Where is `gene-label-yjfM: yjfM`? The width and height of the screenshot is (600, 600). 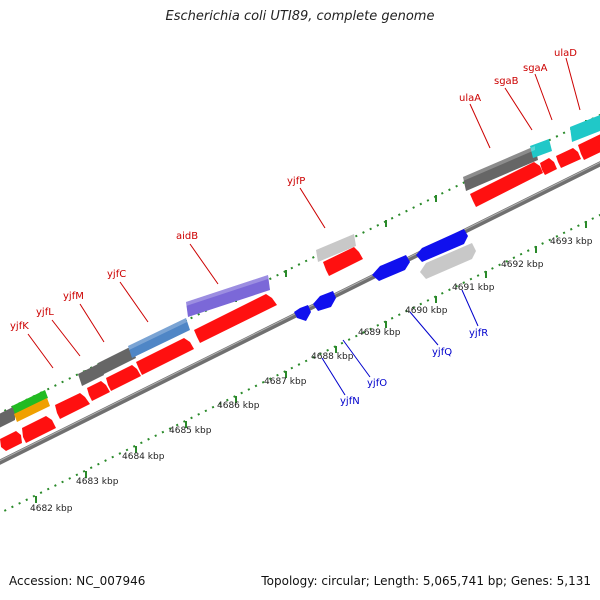
gene-label-yjfM: yjfM is located at coordinates (73, 296).